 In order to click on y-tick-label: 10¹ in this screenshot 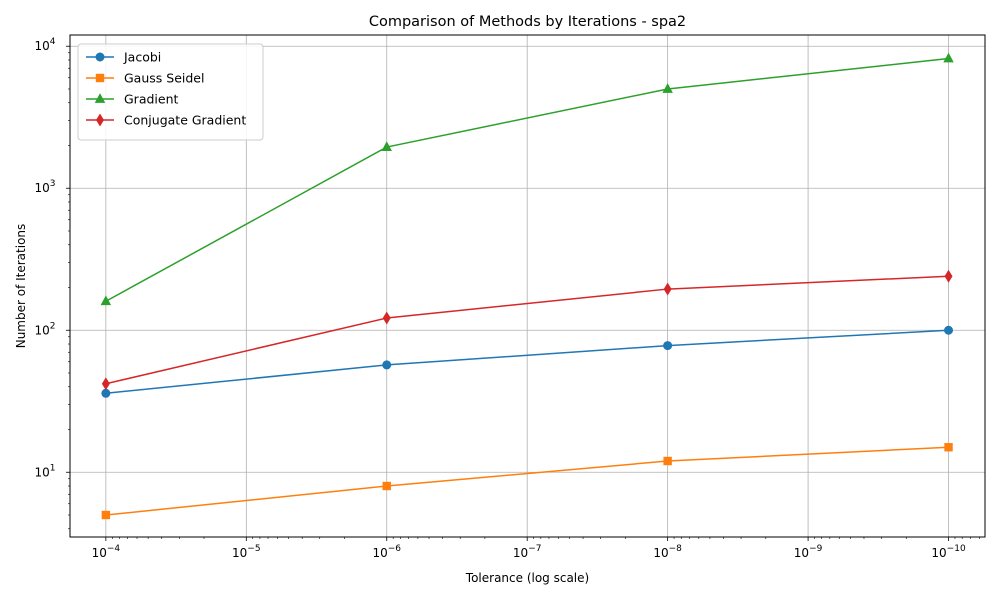, I will do `click(44, 471)`.